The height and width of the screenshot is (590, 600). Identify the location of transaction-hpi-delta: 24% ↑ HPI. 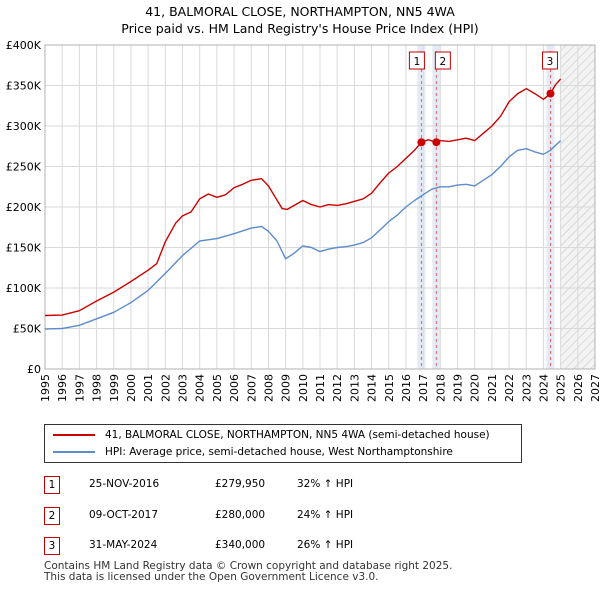
(325, 515).